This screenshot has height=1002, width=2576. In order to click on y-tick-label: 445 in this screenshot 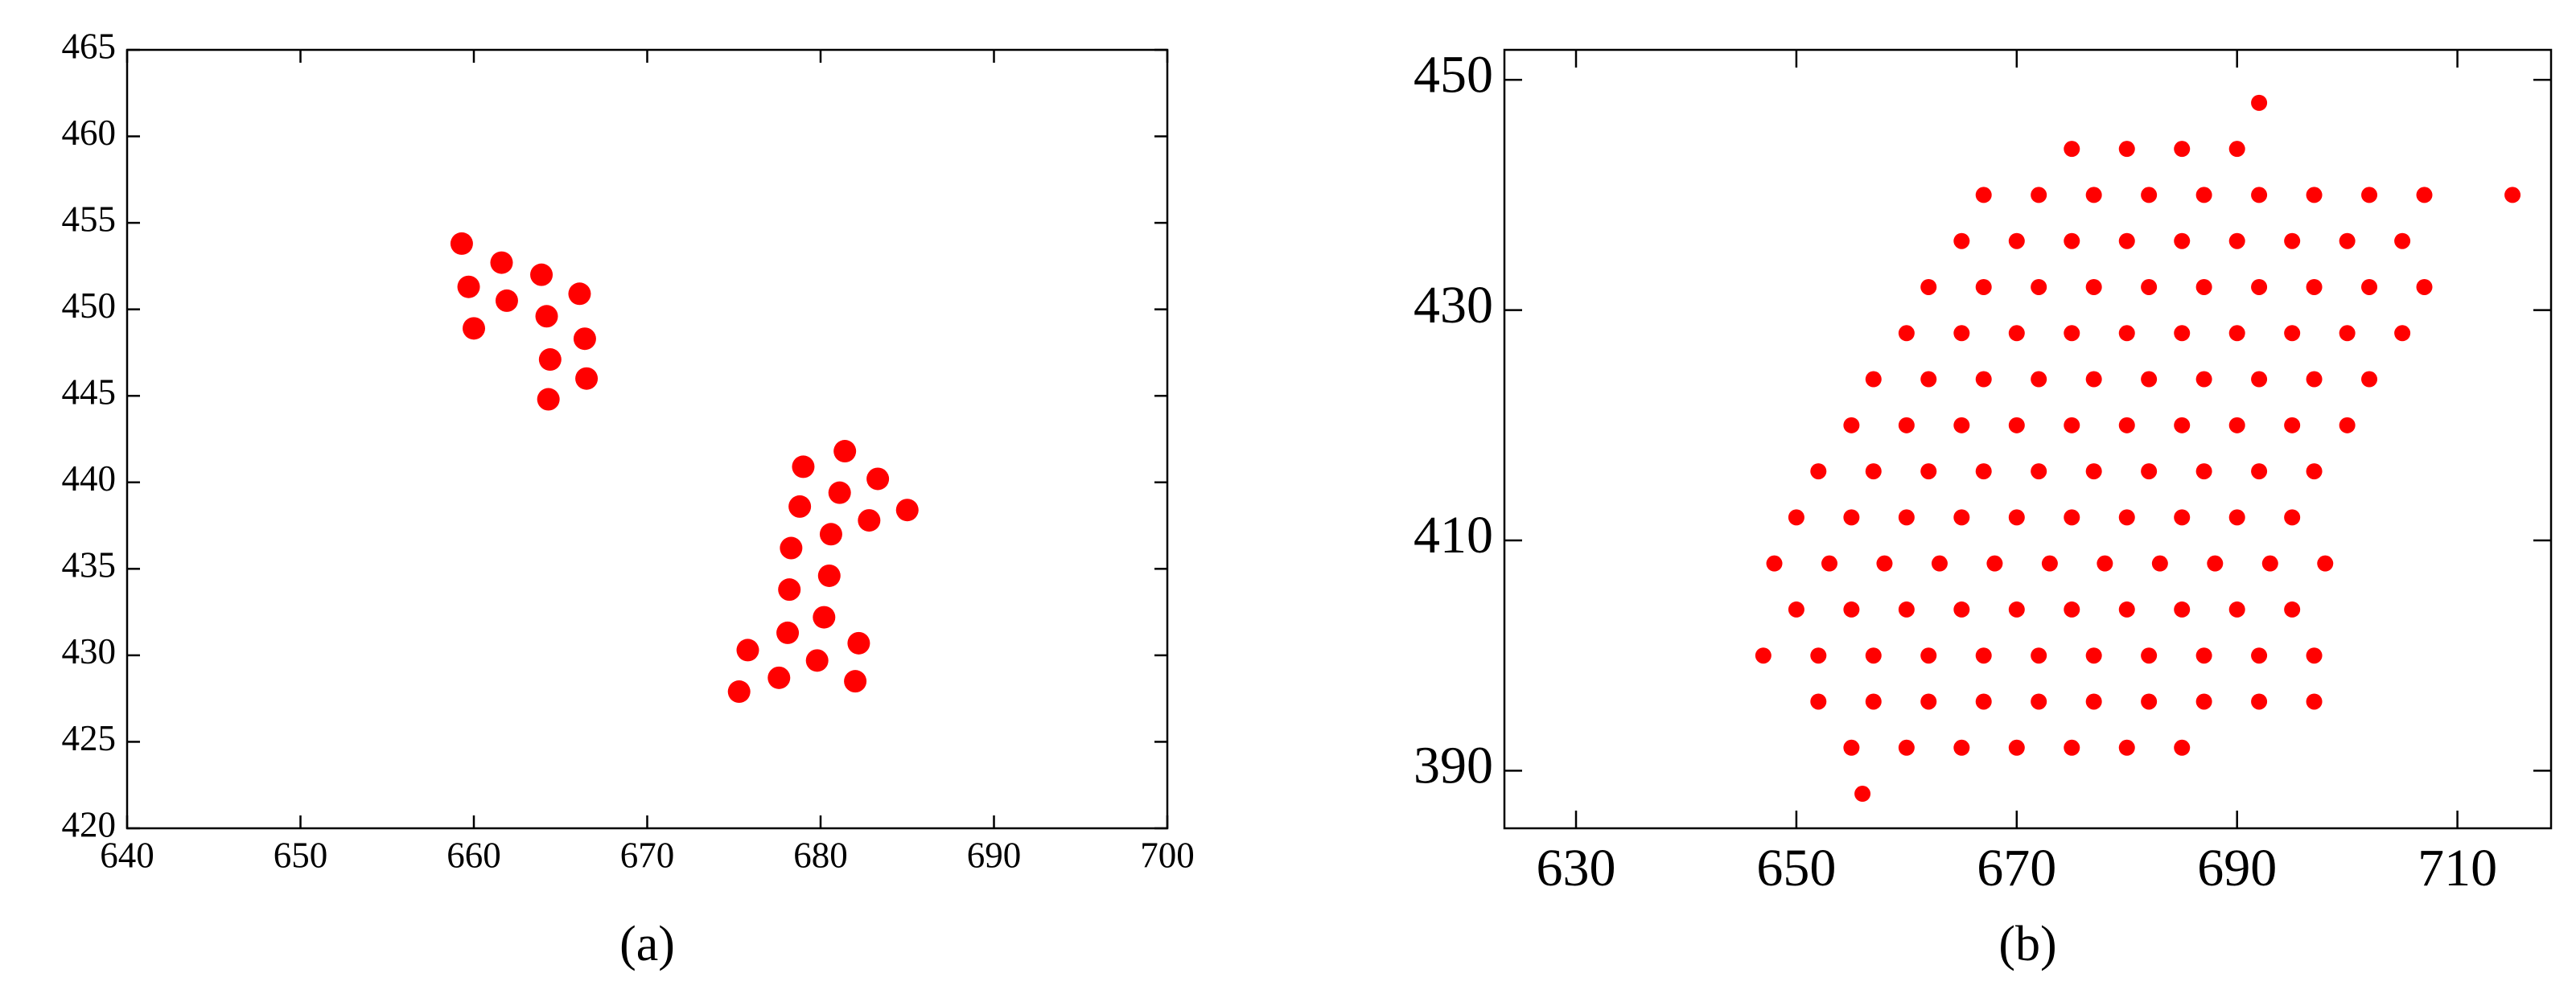, I will do `click(89, 392)`.